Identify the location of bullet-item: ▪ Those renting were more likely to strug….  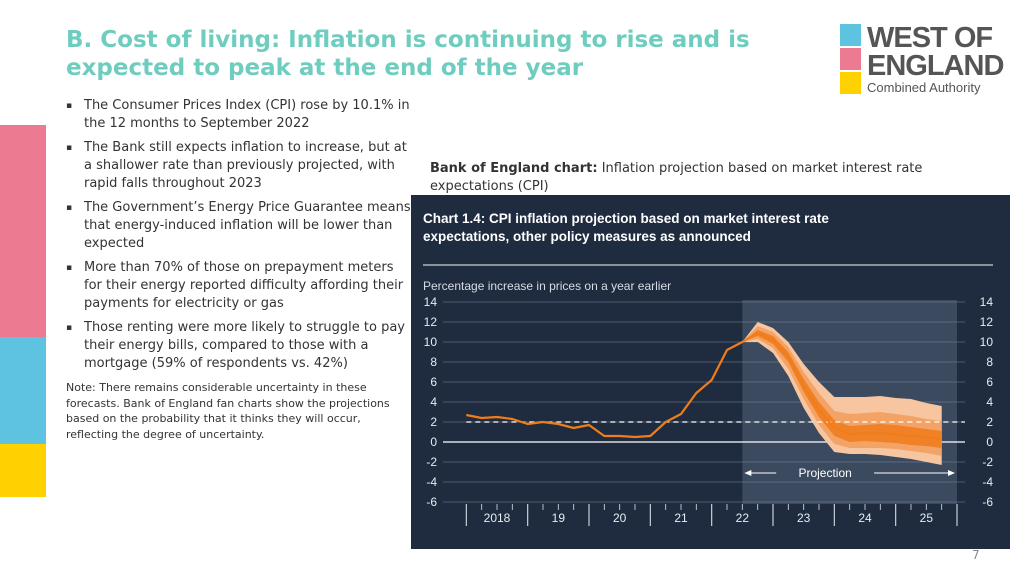
(238, 346).